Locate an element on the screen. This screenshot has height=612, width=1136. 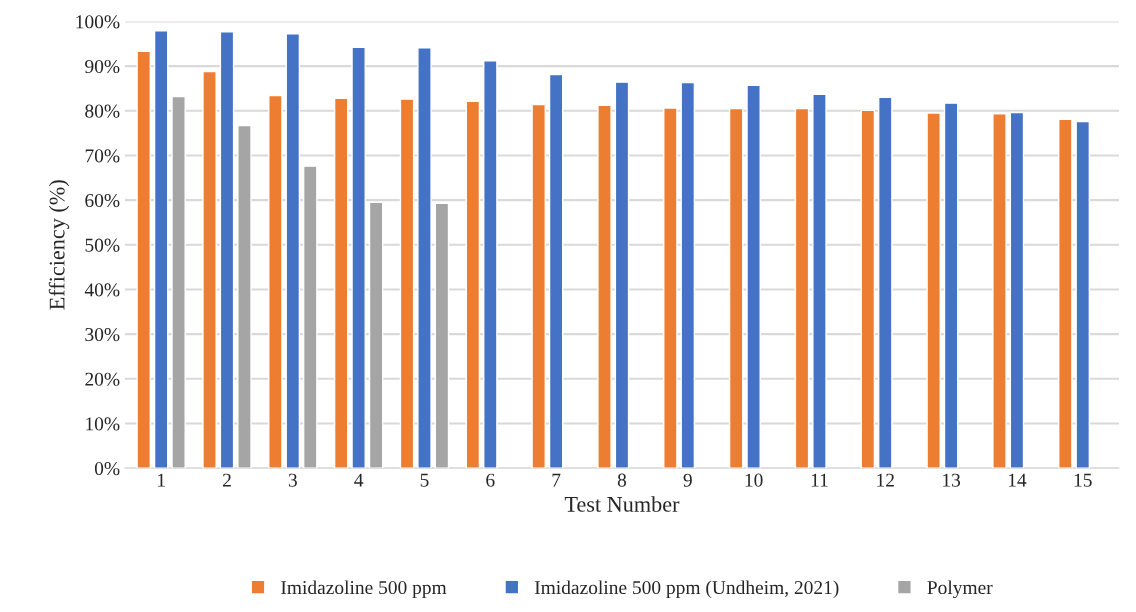
y-tick-label: 60% is located at coordinates (102, 200).